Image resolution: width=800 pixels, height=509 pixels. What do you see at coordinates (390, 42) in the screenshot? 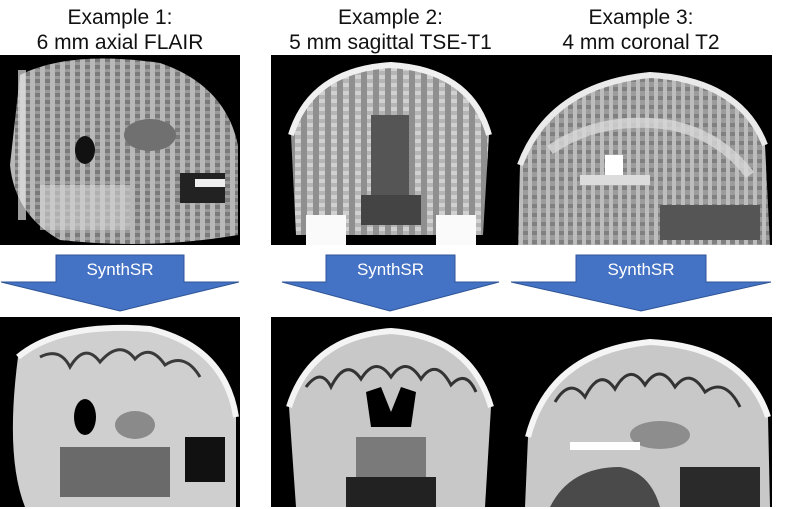
I see `example-2-title-line2: 5 mm sagittal TSE-T1` at bounding box center [390, 42].